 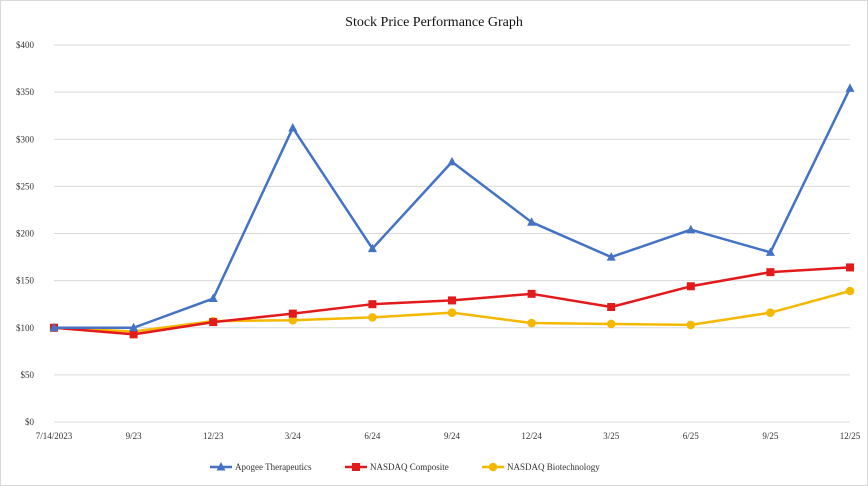 What do you see at coordinates (54, 436) in the screenshot?
I see `x-tick-label: 7/14/2023` at bounding box center [54, 436].